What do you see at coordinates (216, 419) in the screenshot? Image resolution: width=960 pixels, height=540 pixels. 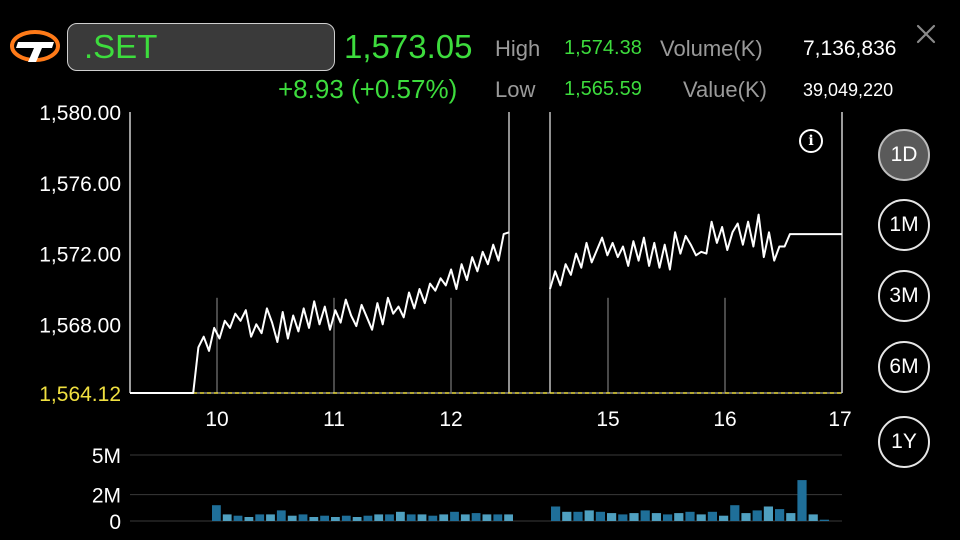 I see `x-tick-label: 10` at bounding box center [216, 419].